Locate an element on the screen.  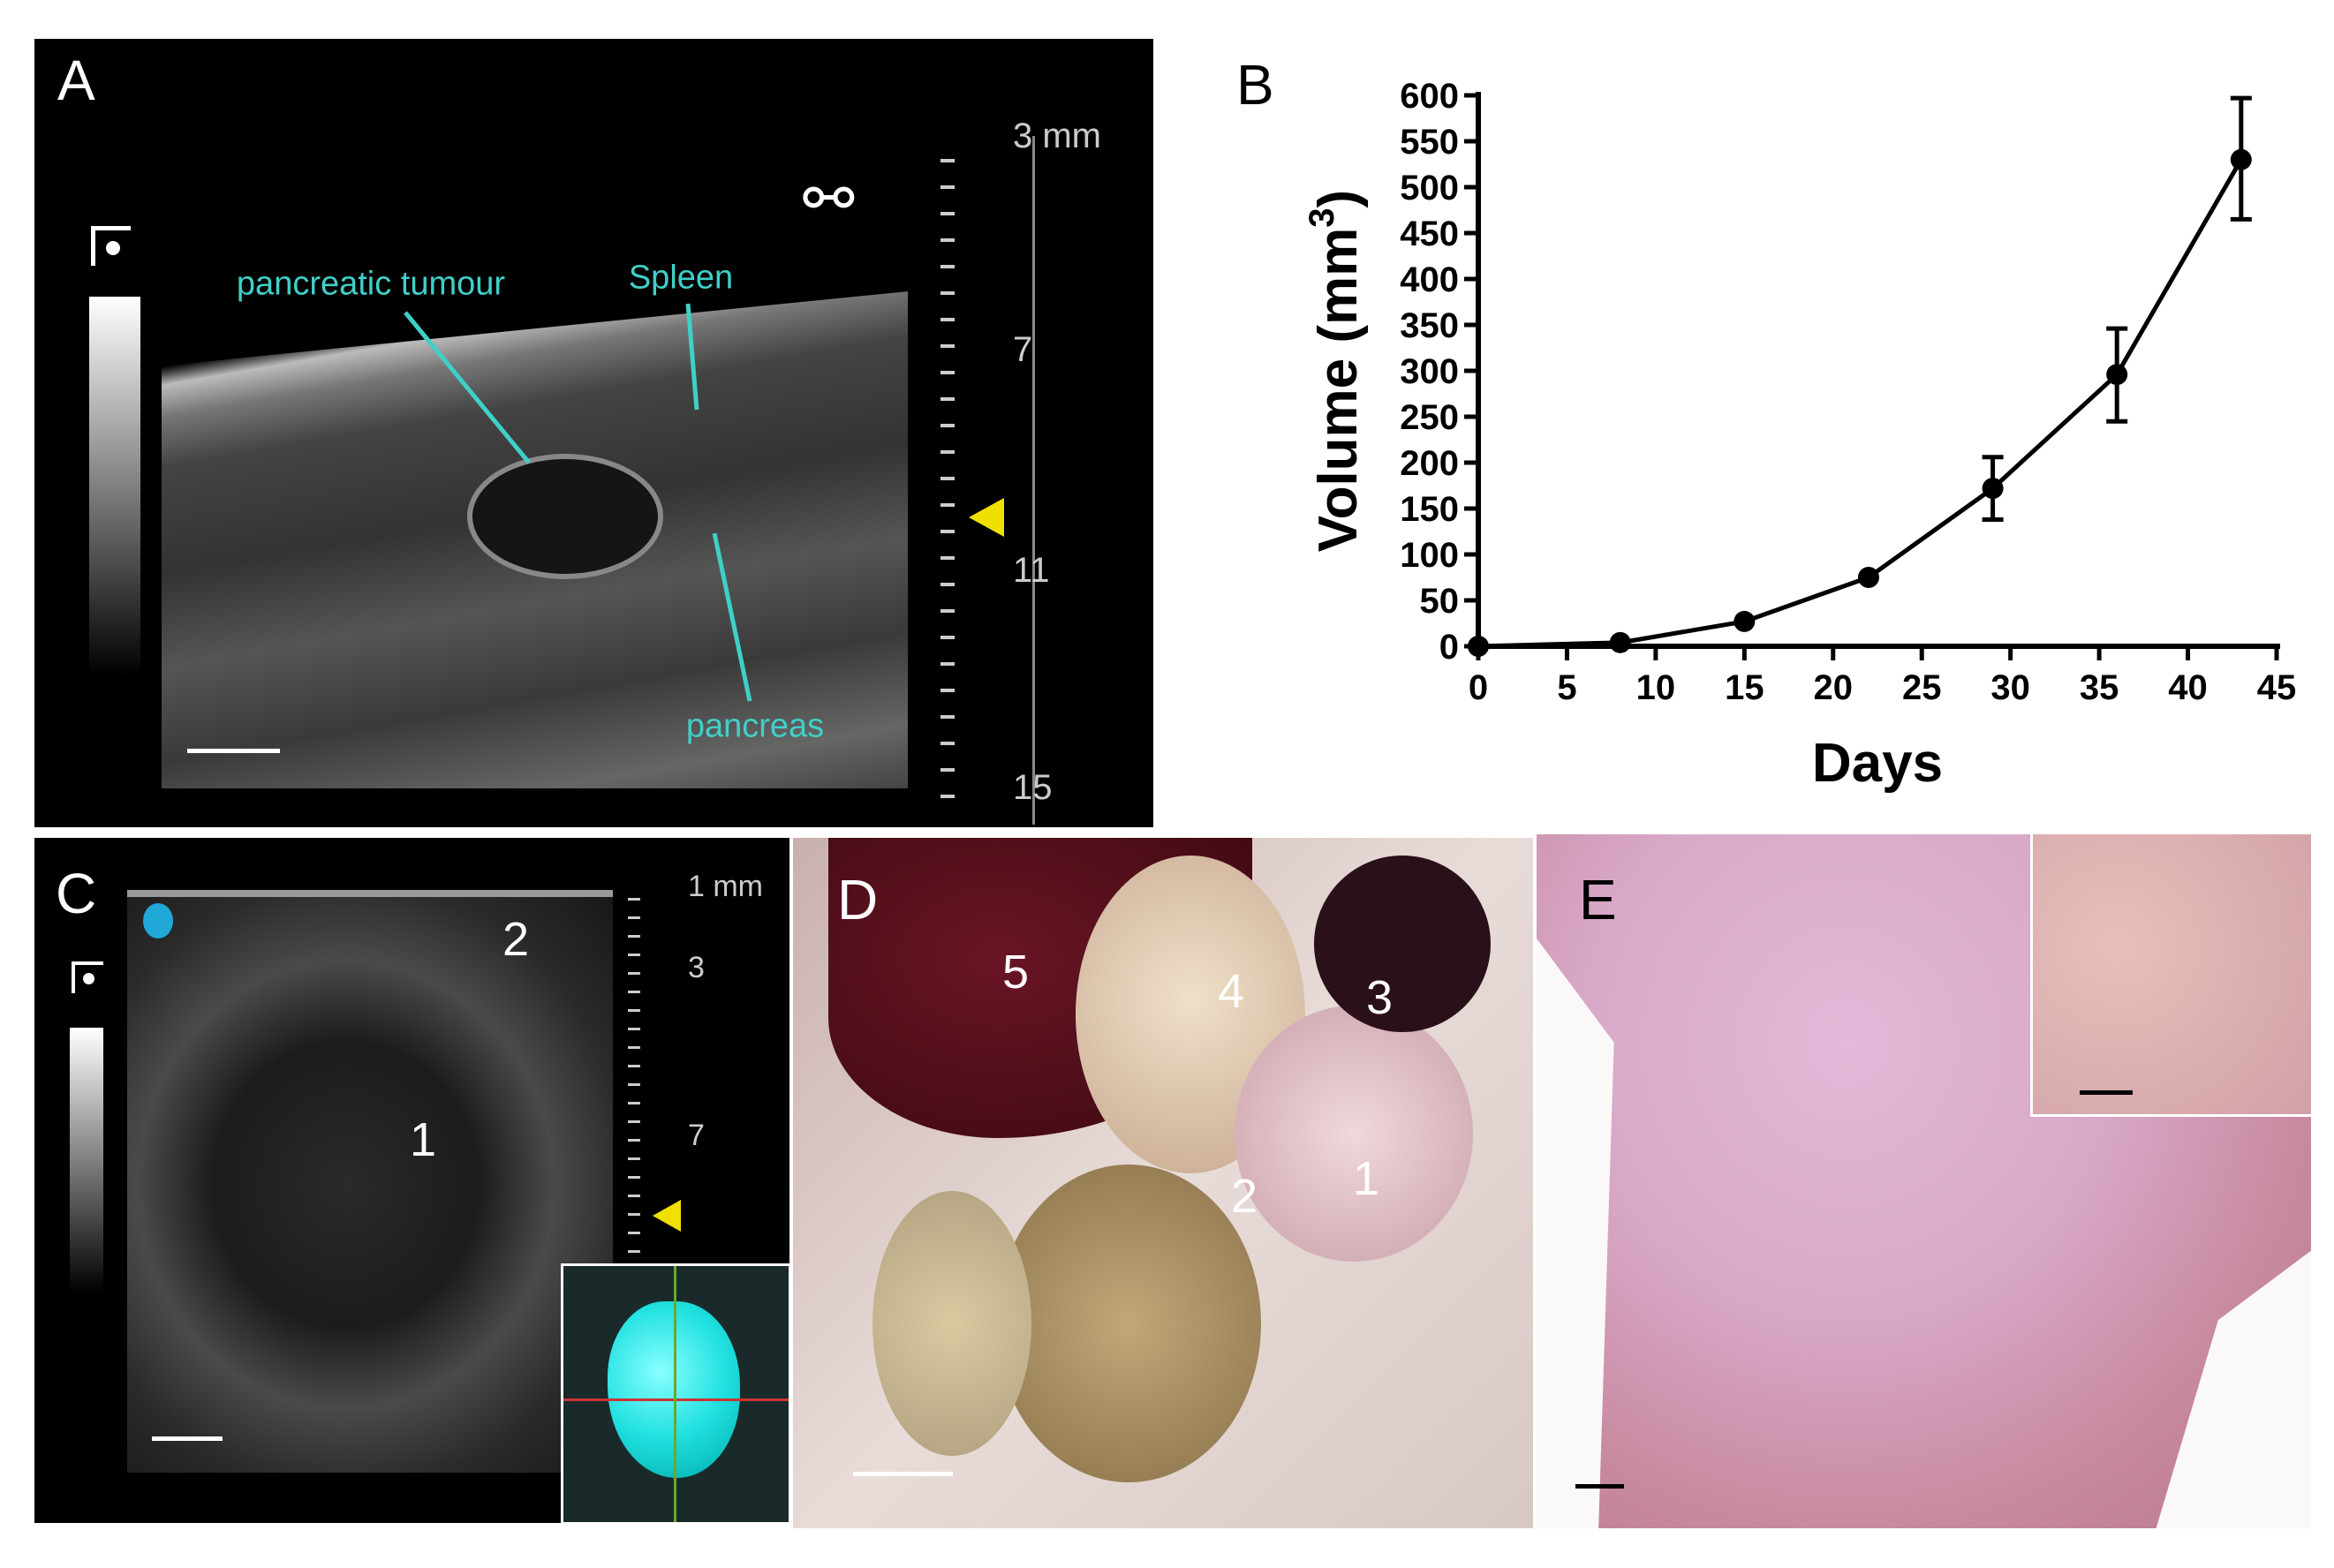
arrow-pancreas is located at coordinates (732, 617).